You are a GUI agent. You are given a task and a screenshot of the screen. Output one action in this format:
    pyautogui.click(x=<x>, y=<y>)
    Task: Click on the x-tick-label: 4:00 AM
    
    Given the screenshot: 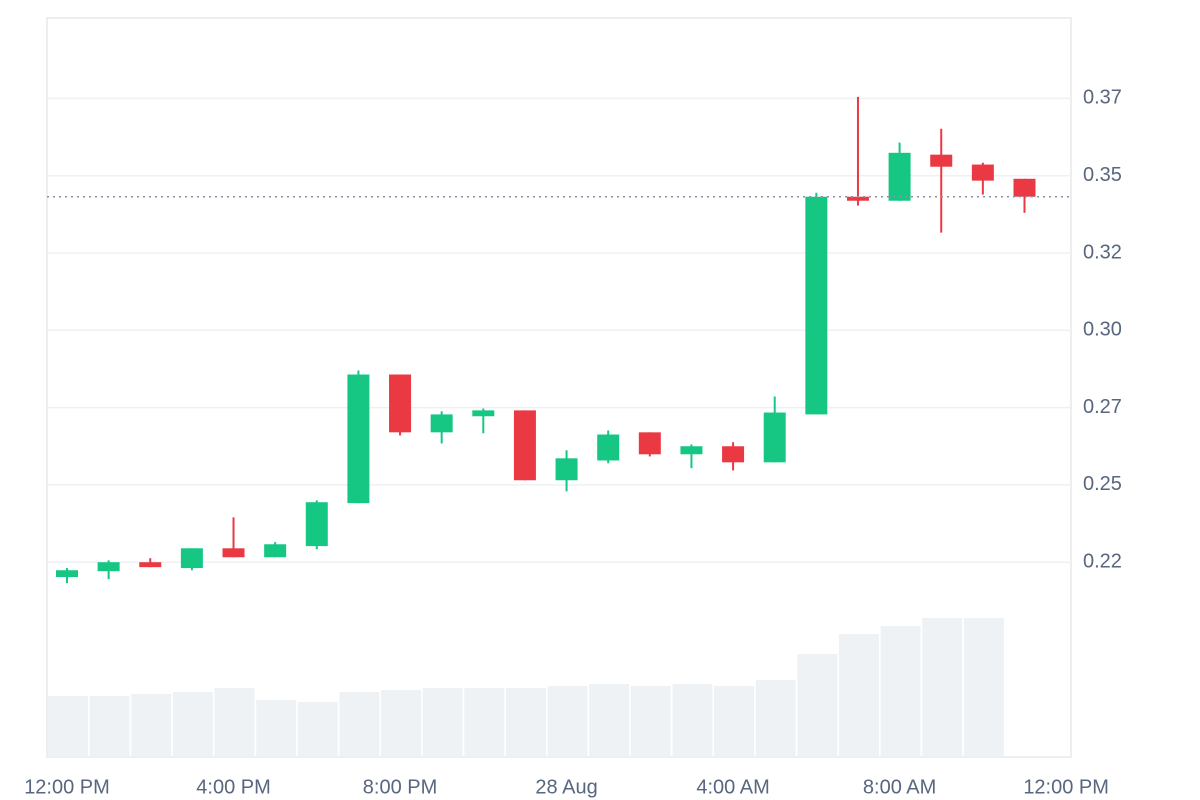 What is the action you would take?
    pyautogui.click(x=732, y=787)
    